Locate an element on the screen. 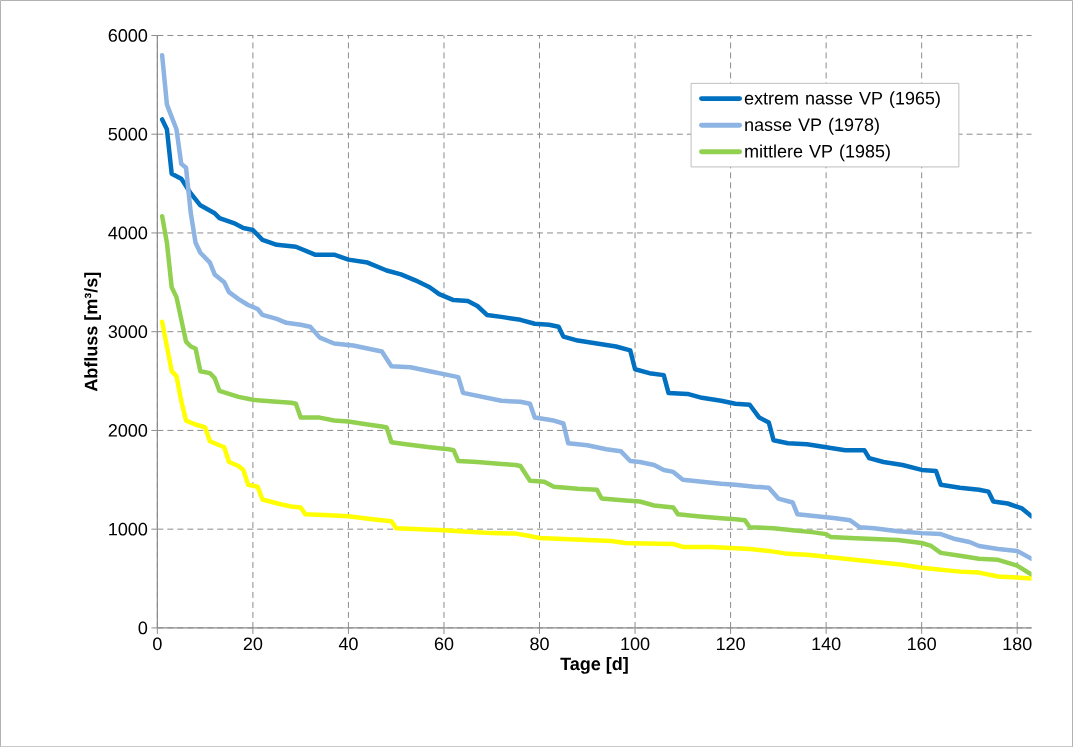  y-tick-label: 0 is located at coordinates (143, 628).